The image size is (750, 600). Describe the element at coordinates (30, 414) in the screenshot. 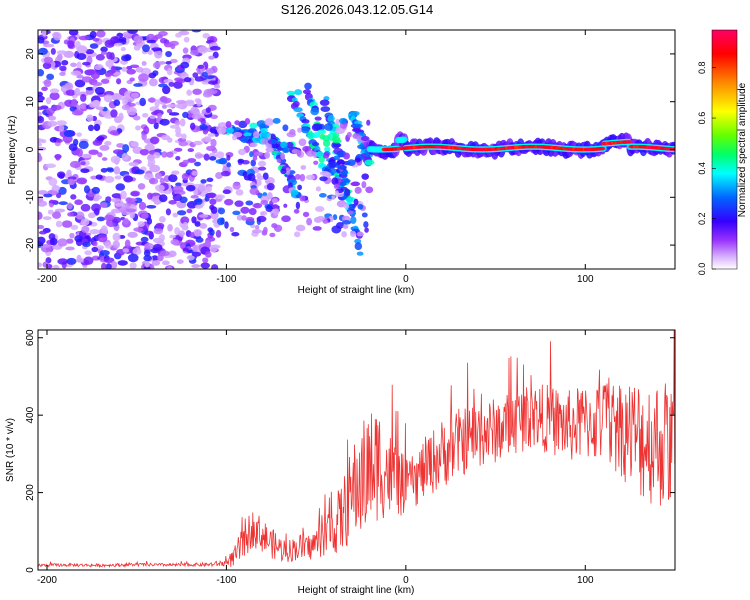

I see `snr-ytick-label: 400` at that location.